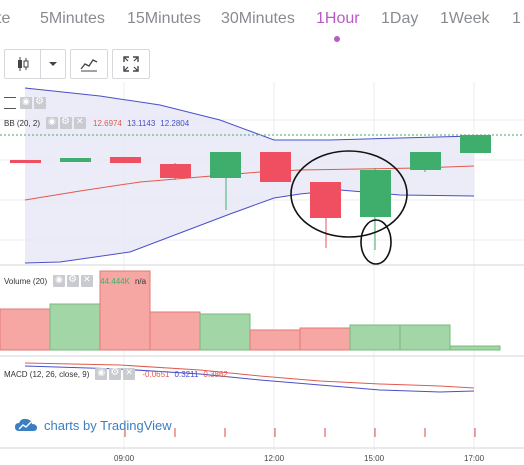 The height and width of the screenshot is (465, 524). Describe the element at coordinates (249, 375) in the screenshot. I see `macd-signal-line` at that location.